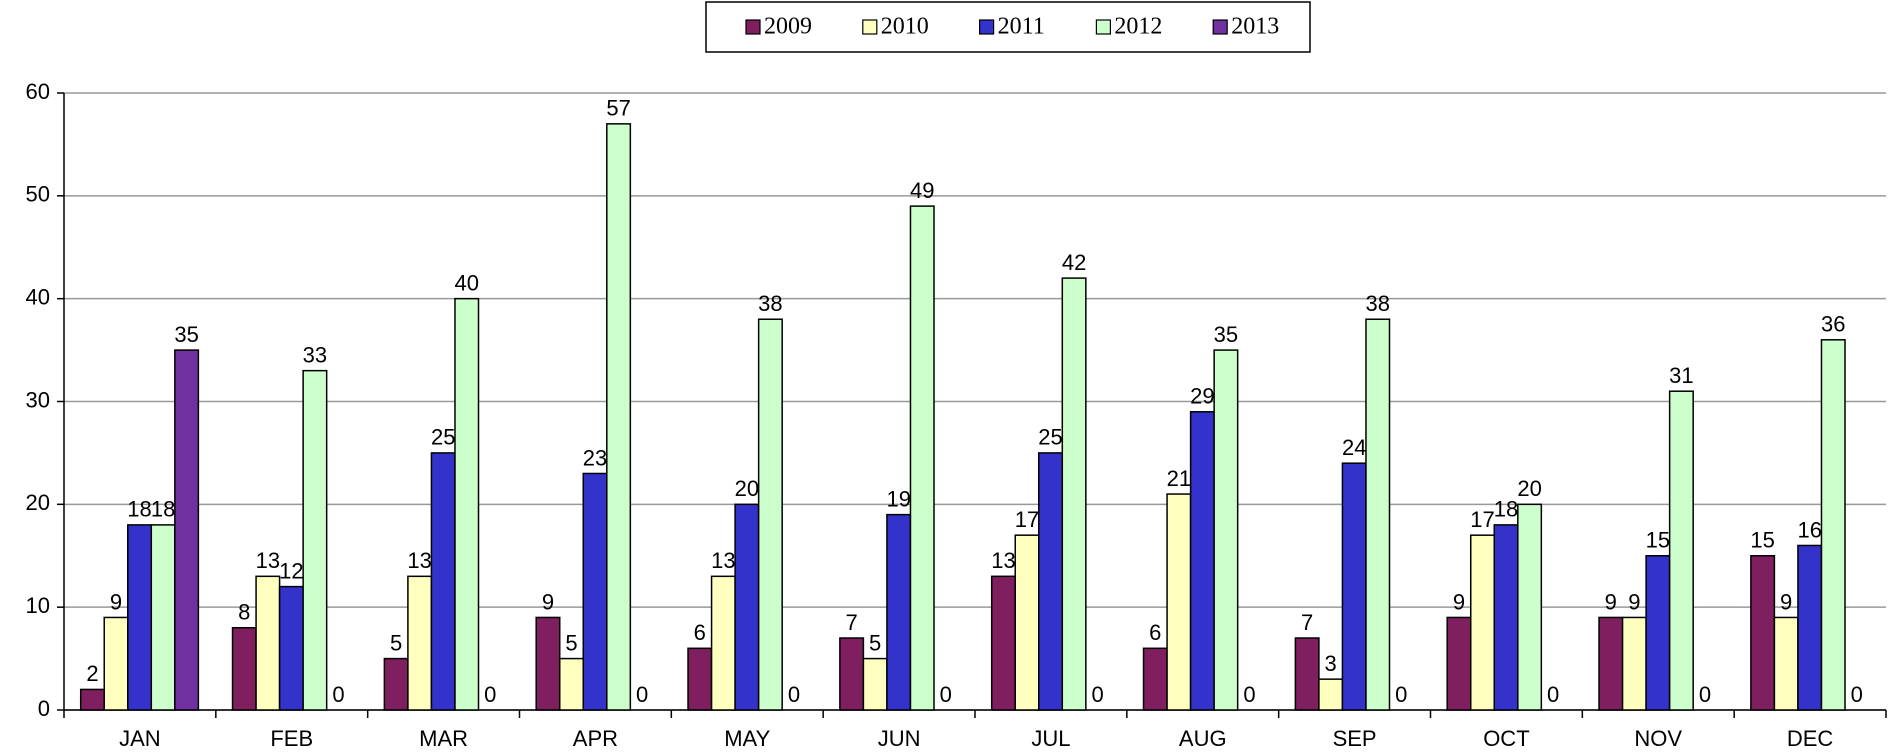  I want to click on data-label: 42, so click(1074, 262).